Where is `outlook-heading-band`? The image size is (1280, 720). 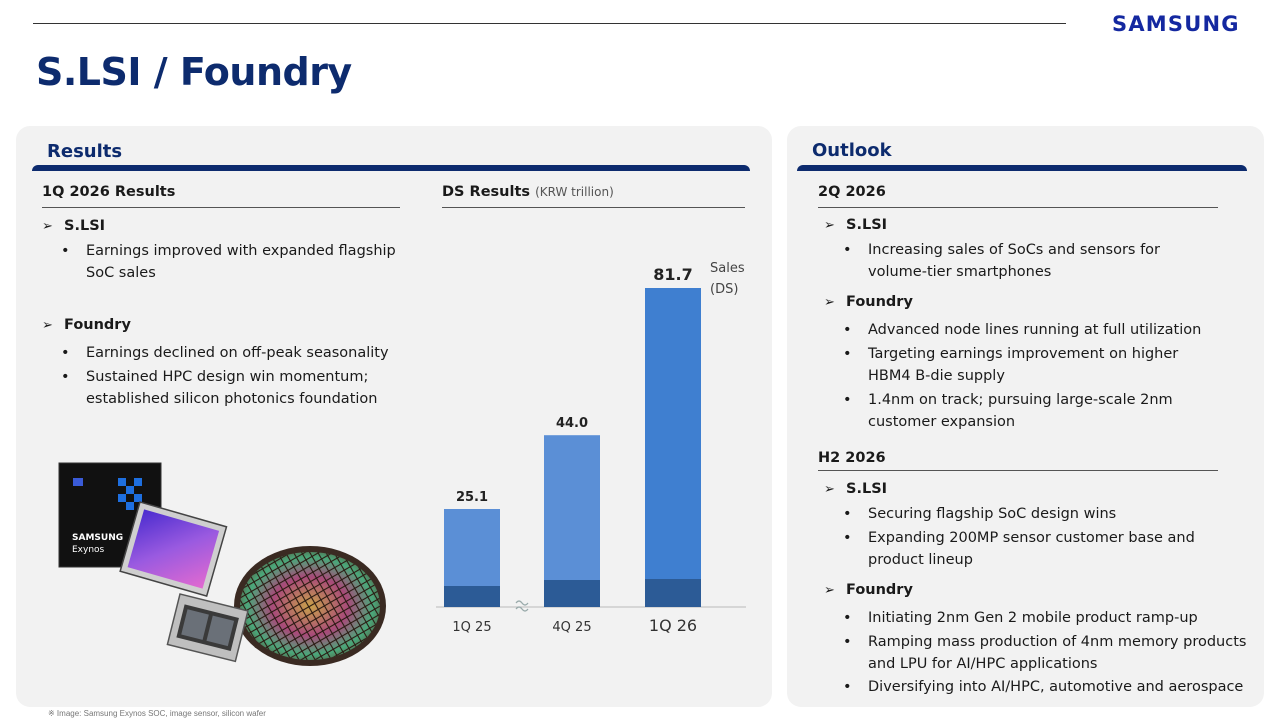 outlook-heading-band is located at coordinates (1022, 168).